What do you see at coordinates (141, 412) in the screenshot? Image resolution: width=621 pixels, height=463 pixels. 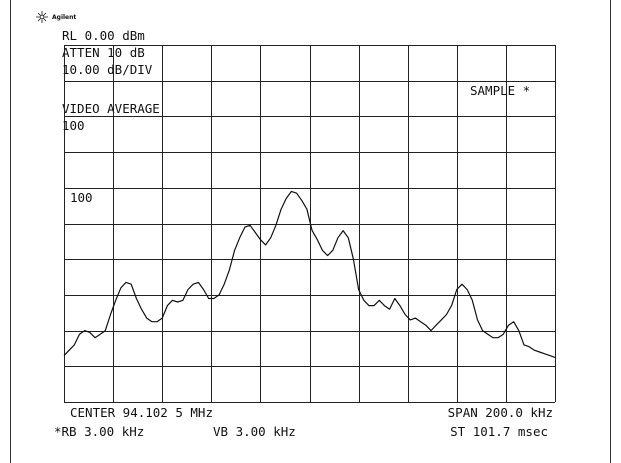 I see `annotation: CENTER 94.102 5 MHz` at bounding box center [141, 412].